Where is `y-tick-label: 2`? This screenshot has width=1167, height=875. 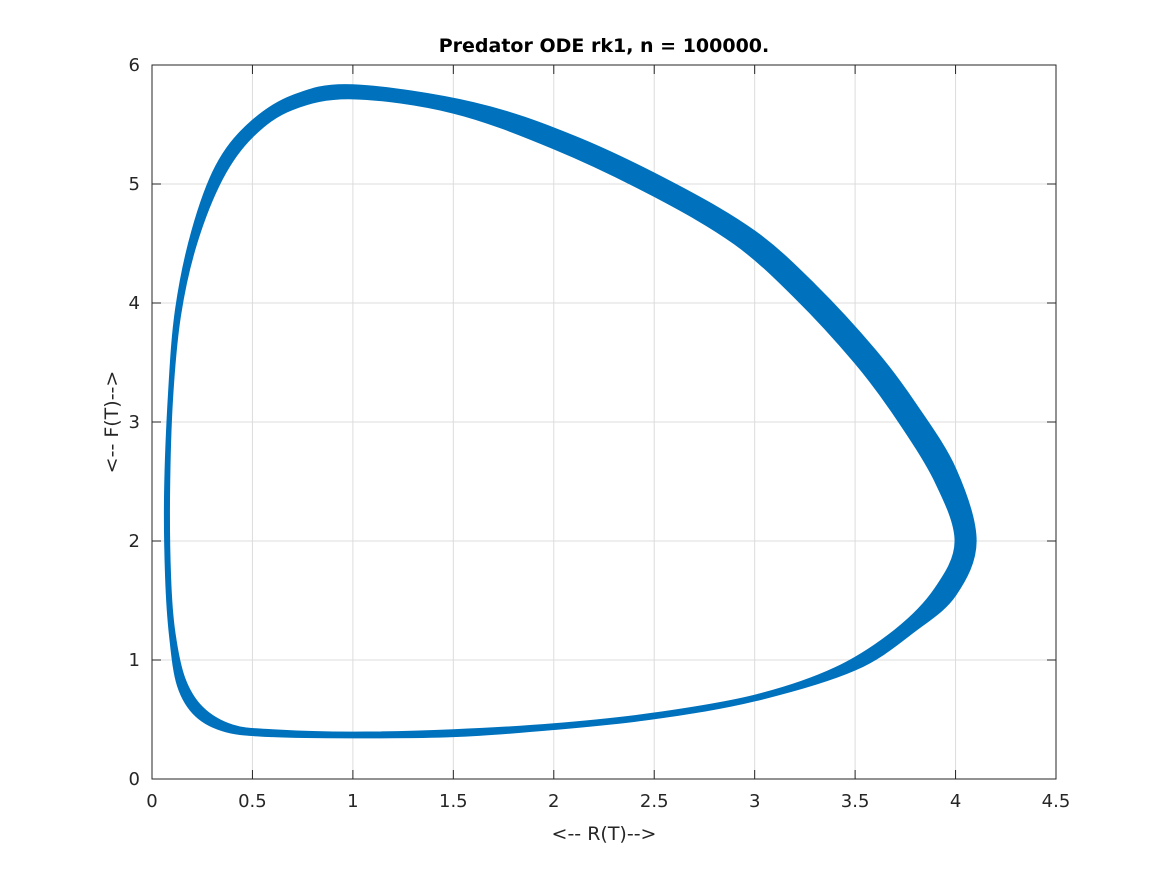
y-tick-label: 2 is located at coordinates (134, 541).